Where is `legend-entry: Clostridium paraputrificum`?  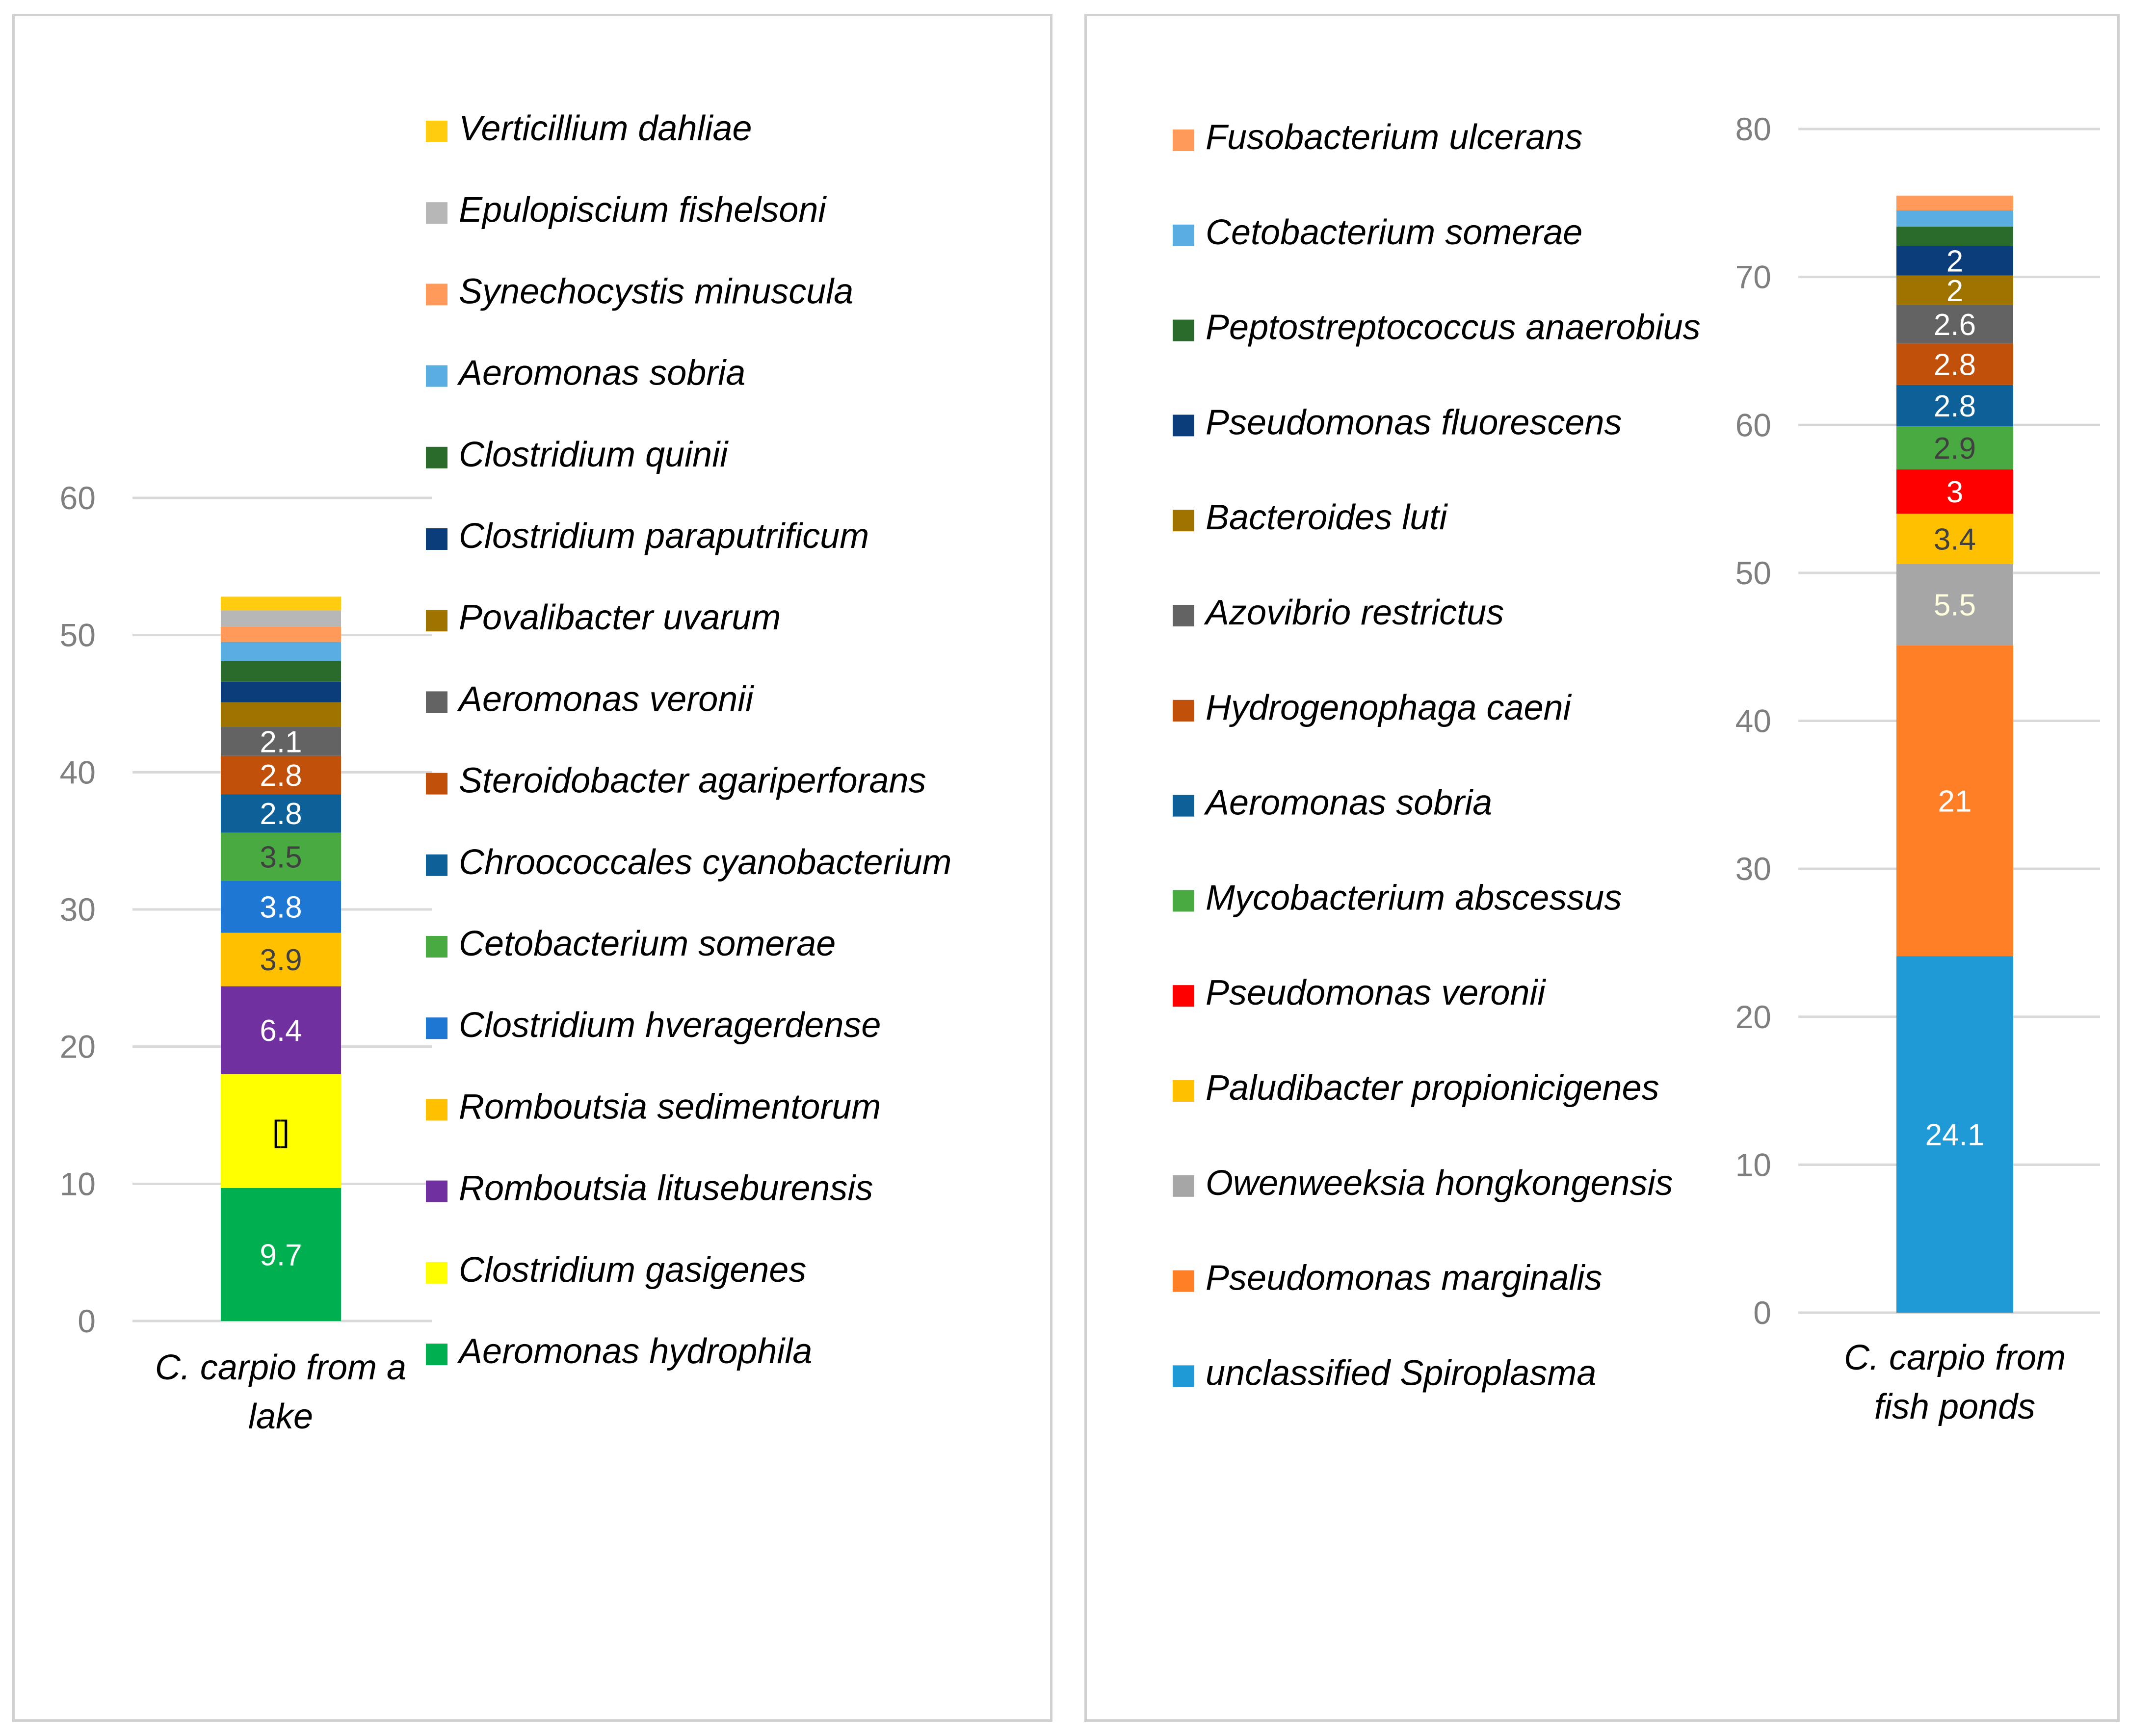 legend-entry: Clostridium paraputrificum is located at coordinates (664, 536).